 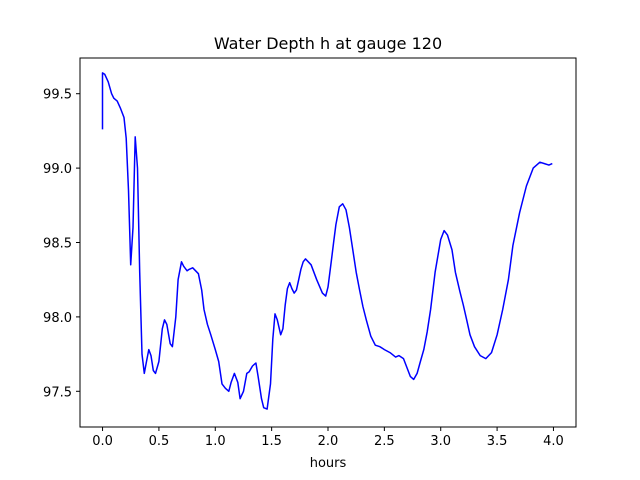 I want to click on x-tick-label: 0.5, so click(x=159, y=441).